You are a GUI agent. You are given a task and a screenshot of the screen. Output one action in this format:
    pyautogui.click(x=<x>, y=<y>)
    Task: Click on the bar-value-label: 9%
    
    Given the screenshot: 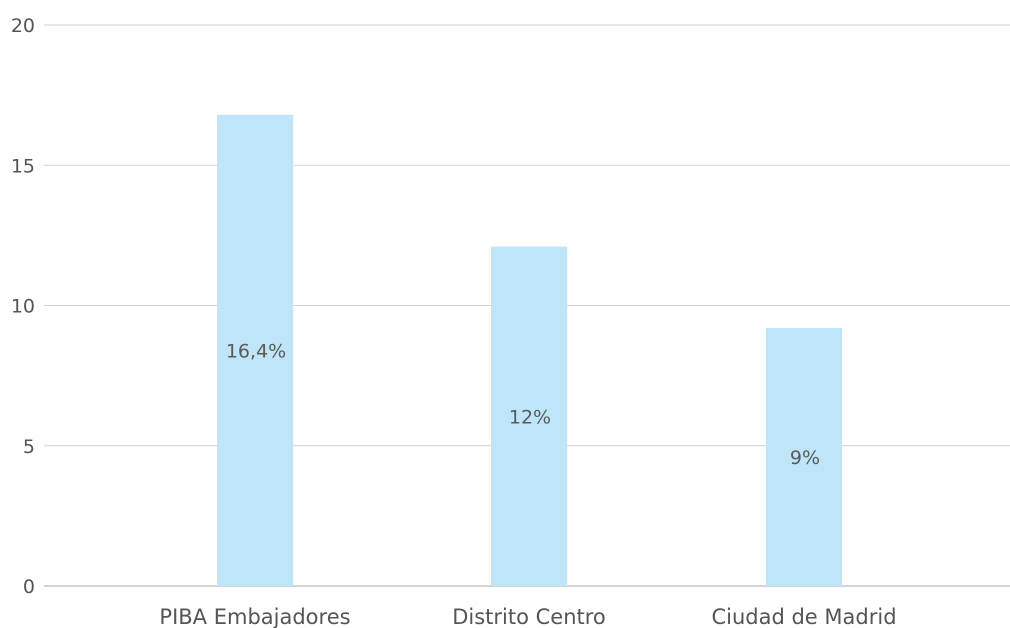 What is the action you would take?
    pyautogui.click(x=805, y=458)
    